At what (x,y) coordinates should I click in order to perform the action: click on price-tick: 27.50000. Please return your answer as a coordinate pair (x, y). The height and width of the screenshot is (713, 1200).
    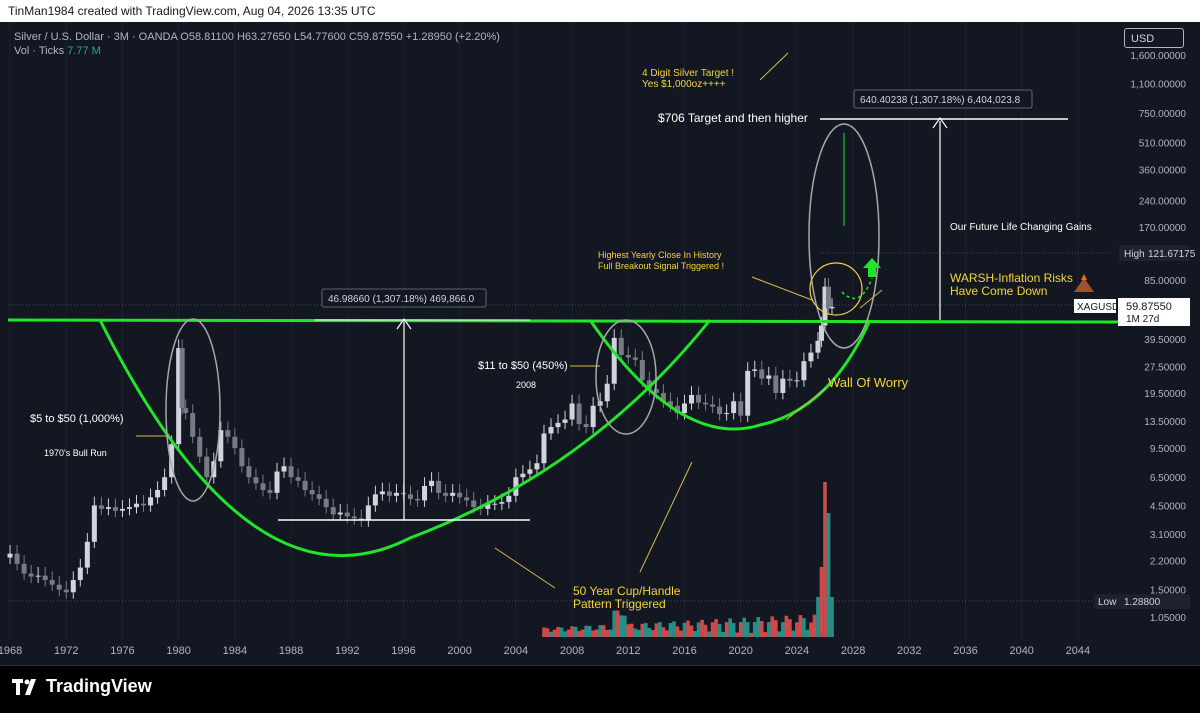
    Looking at the image, I should click on (1165, 368).